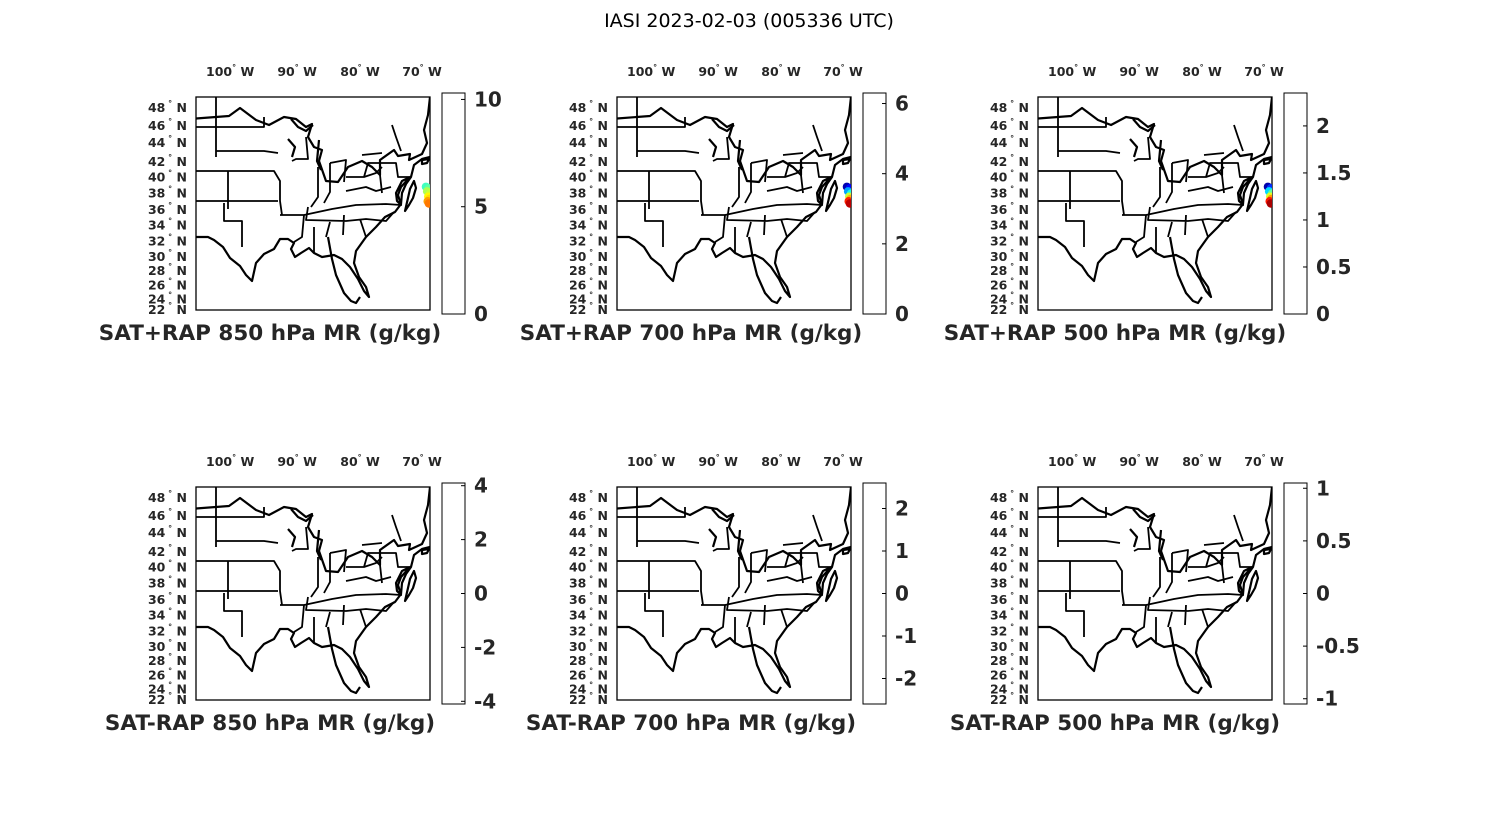 The image size is (1500, 825). I want to click on colorbar-frame, so click(453, 203).